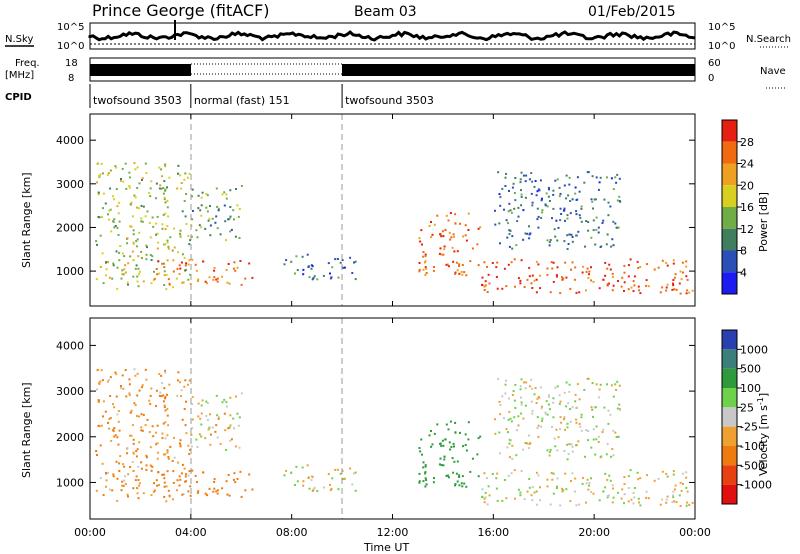 This screenshot has width=800, height=554. Describe the element at coordinates (393, 532) in the screenshot. I see `x-tick-label: 12:00` at that location.